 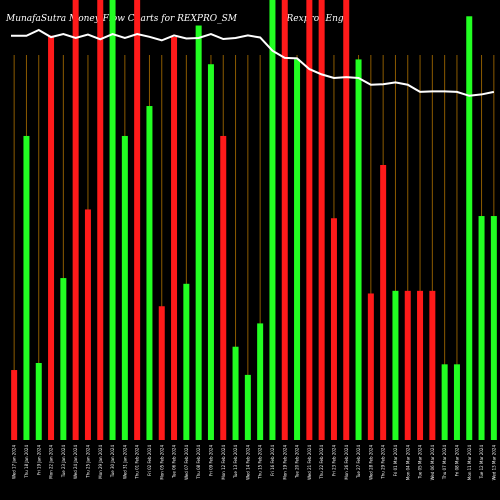 What do you see at coordinates (186, 462) in the screenshot?
I see `x-tick-label: Wed 07 Feb 2024` at bounding box center [186, 462].